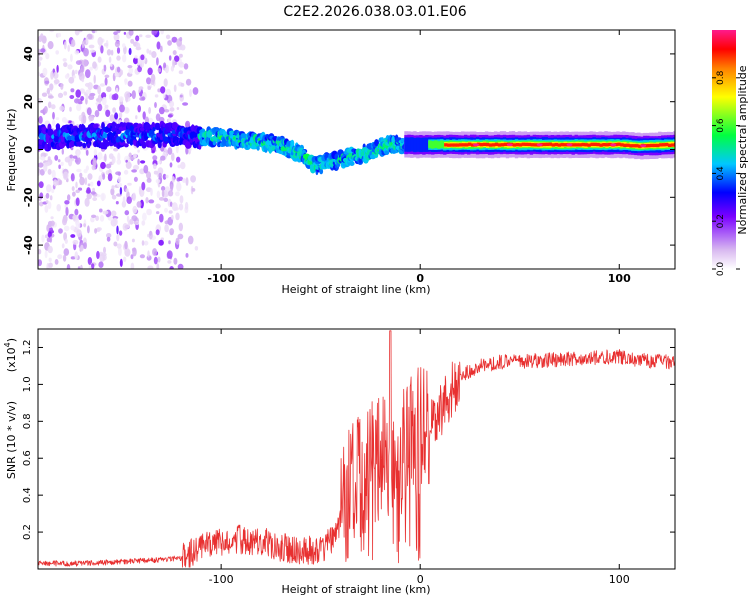 This screenshot has height=600, width=750. What do you see at coordinates (355, 589) in the screenshot?
I see `snr-xlabel: Height of straight line (km)` at bounding box center [355, 589].